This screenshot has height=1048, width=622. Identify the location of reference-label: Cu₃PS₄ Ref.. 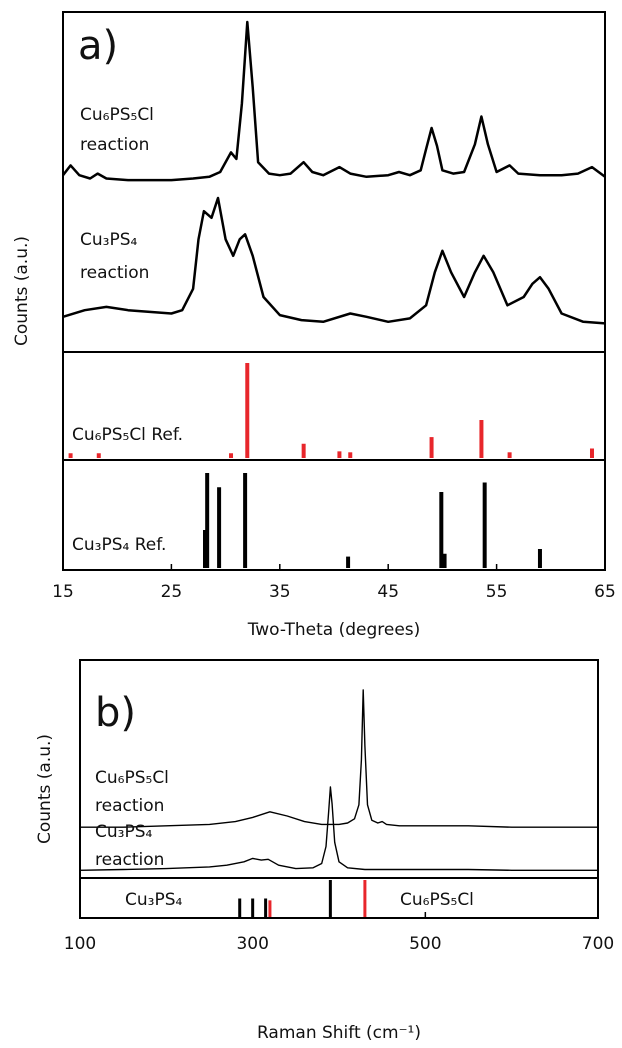
(119, 545).